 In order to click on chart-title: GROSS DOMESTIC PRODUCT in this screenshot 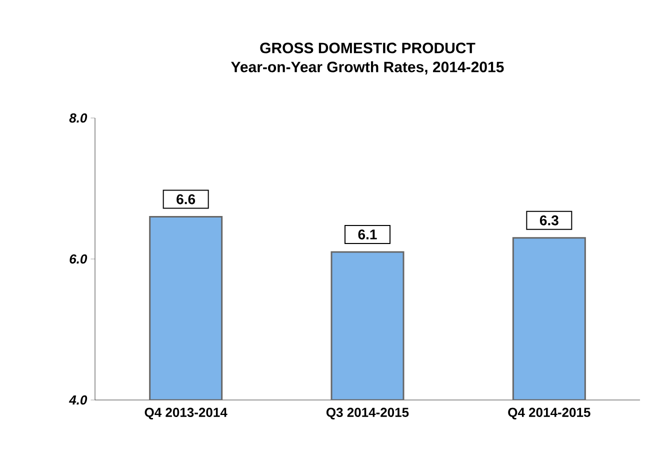, I will do `click(368, 48)`.